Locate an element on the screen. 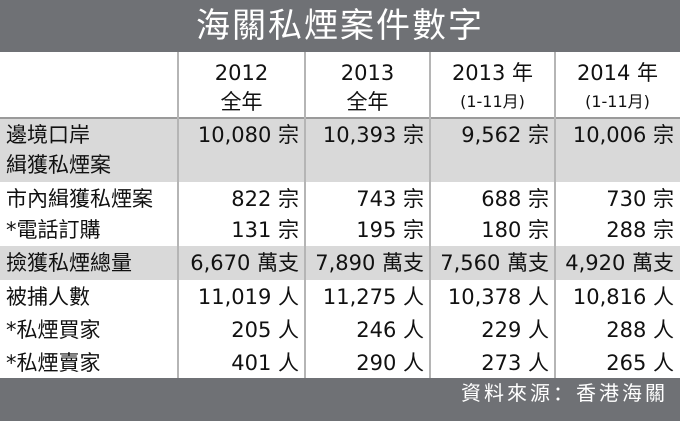  cell: 401 人 is located at coordinates (265, 363).